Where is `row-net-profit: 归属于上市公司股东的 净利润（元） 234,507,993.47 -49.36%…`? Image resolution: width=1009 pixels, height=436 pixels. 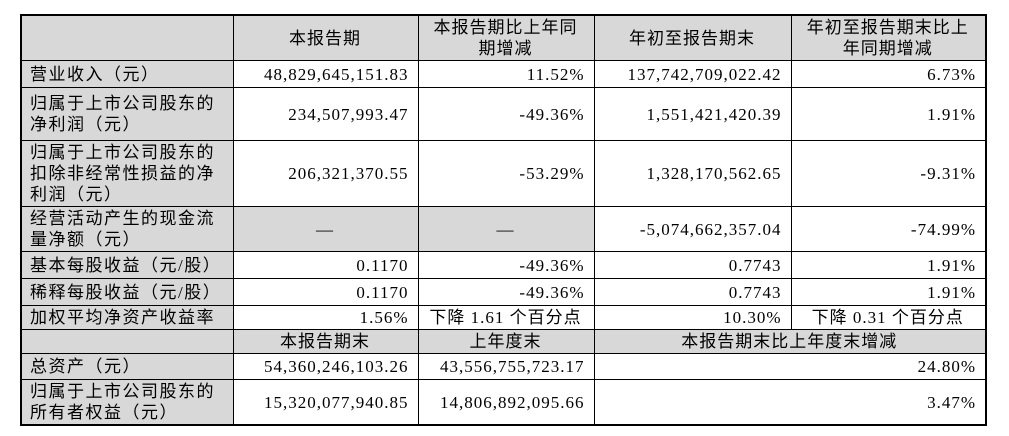
row-net-profit: 归属于上市公司股东的 净利润（元） 234,507,993.47 -49.36%… is located at coordinates (503, 114).